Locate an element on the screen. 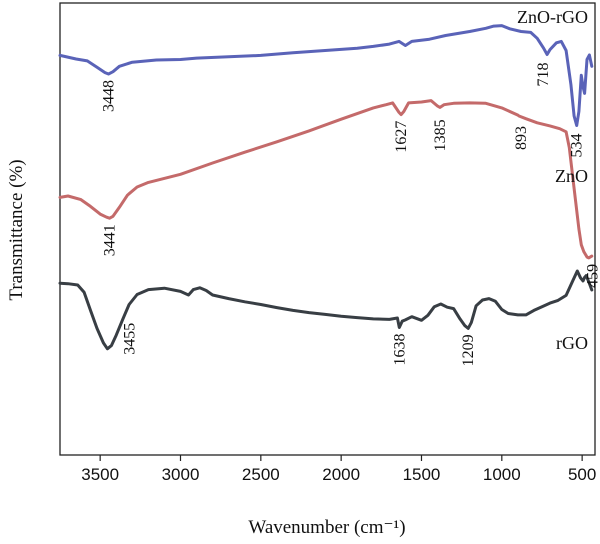 This screenshot has height=544, width=600. y-axis-title: Transmittance (%) is located at coordinates (16, 229).